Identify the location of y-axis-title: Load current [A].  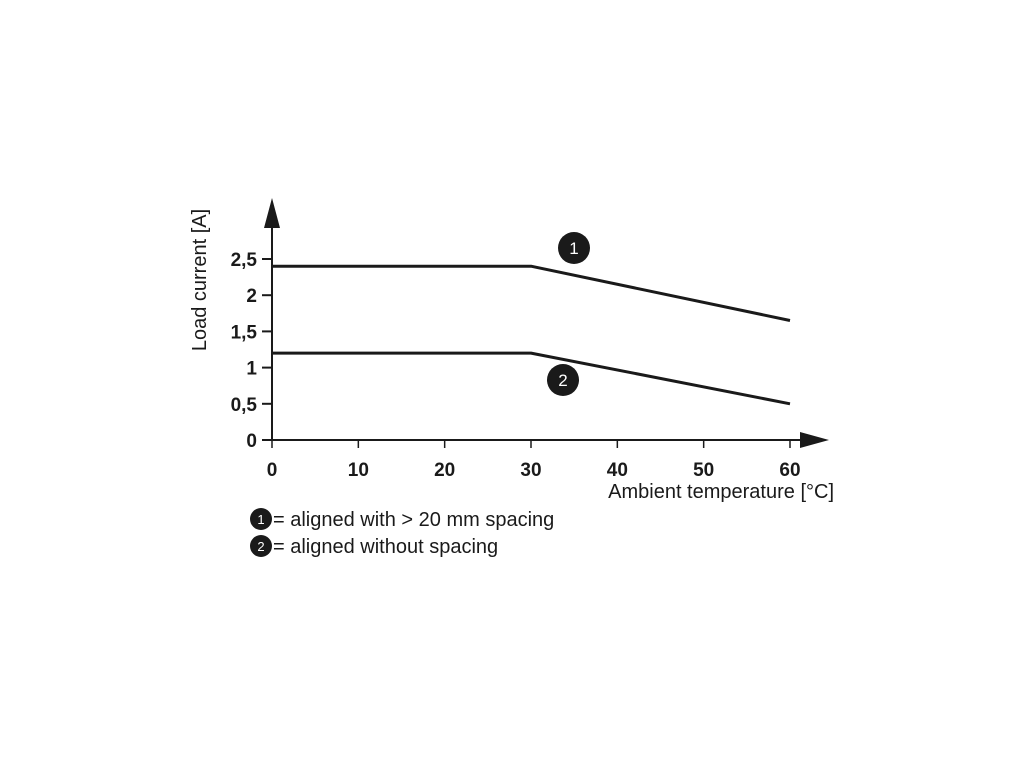
(200, 280).